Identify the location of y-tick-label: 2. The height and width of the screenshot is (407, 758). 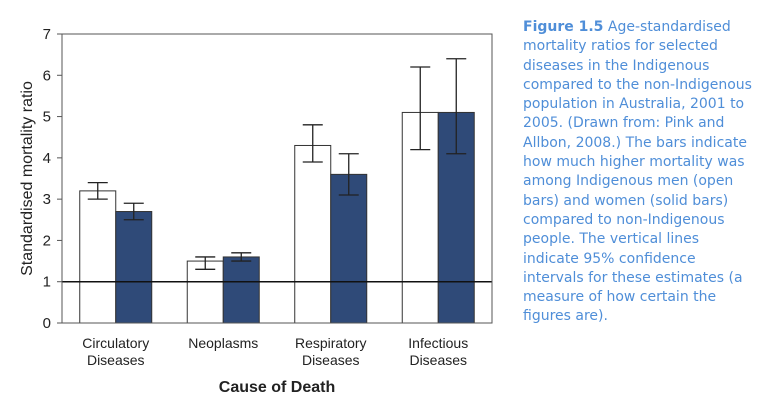
(47, 240).